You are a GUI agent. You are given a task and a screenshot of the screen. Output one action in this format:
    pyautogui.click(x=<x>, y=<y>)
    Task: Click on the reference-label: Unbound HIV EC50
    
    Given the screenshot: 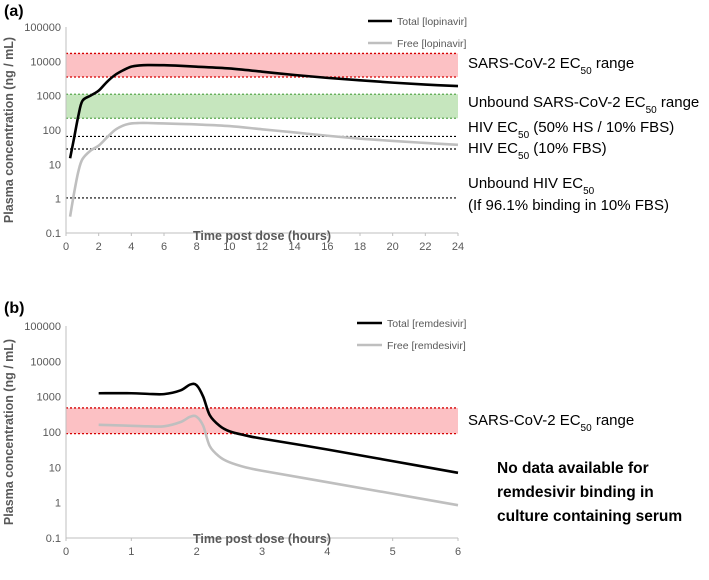 What is the action you would take?
    pyautogui.click(x=531, y=186)
    